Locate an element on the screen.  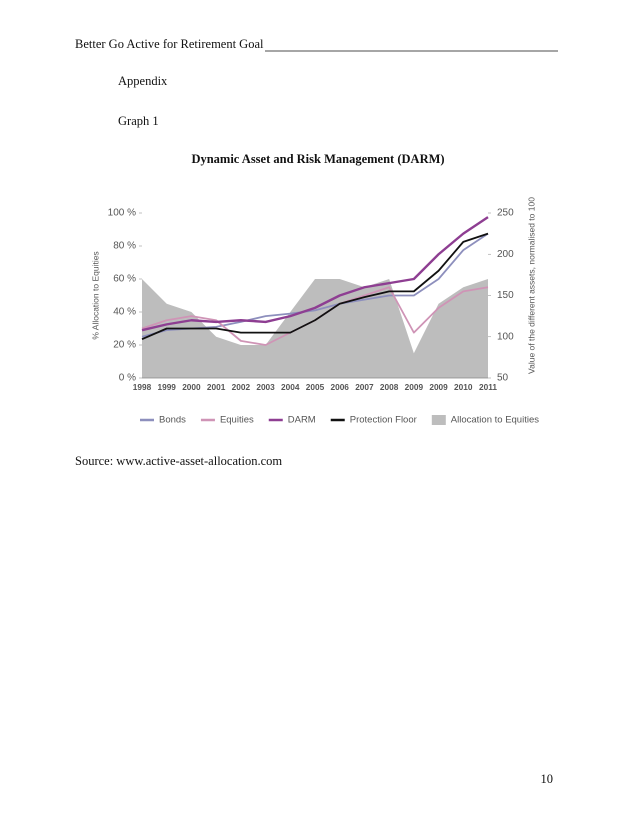
source: Source: www.active-asset-allocation.com is located at coordinates (178, 461).